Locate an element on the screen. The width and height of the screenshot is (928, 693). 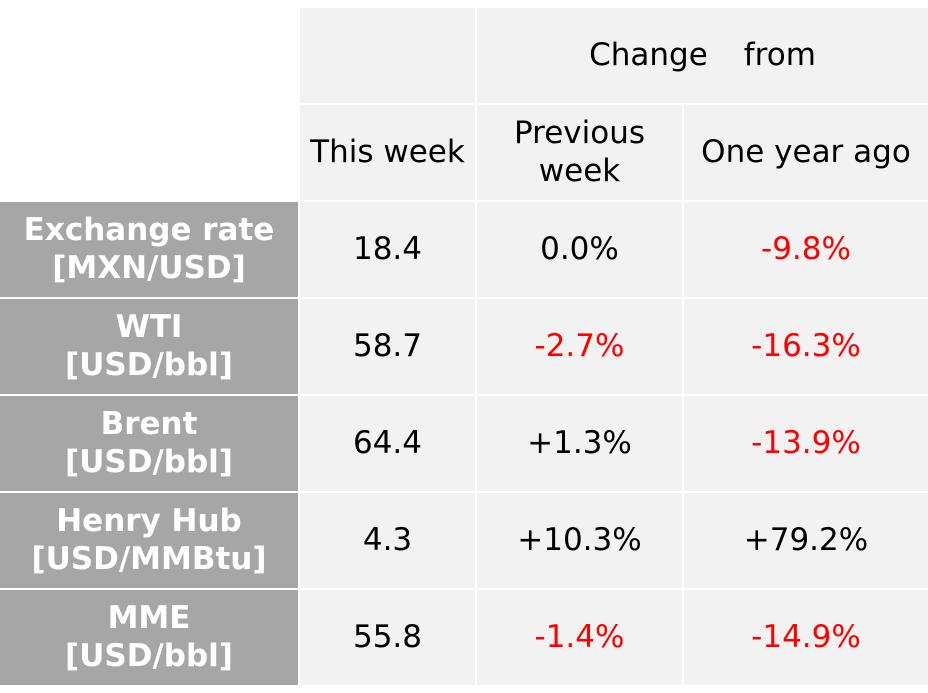
row-label: MME [USD/bbl] is located at coordinates (149, 637).